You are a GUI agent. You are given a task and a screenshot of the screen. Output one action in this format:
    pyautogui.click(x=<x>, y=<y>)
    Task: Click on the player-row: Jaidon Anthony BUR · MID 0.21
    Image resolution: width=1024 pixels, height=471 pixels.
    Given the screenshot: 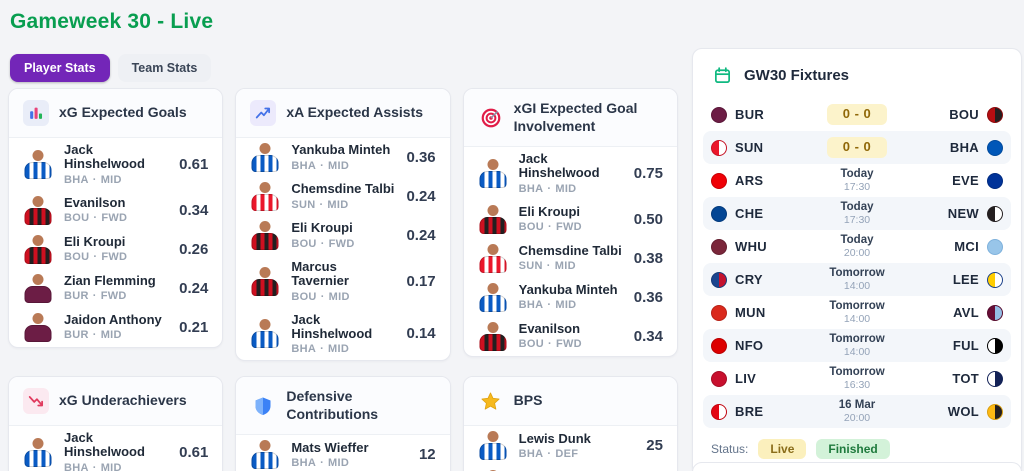 What is the action you would take?
    pyautogui.click(x=115, y=327)
    